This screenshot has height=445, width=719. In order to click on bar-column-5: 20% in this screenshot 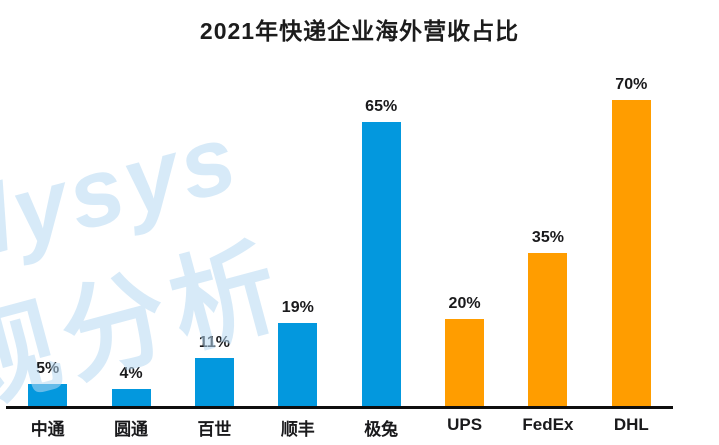, I will do `click(464, 350)`.